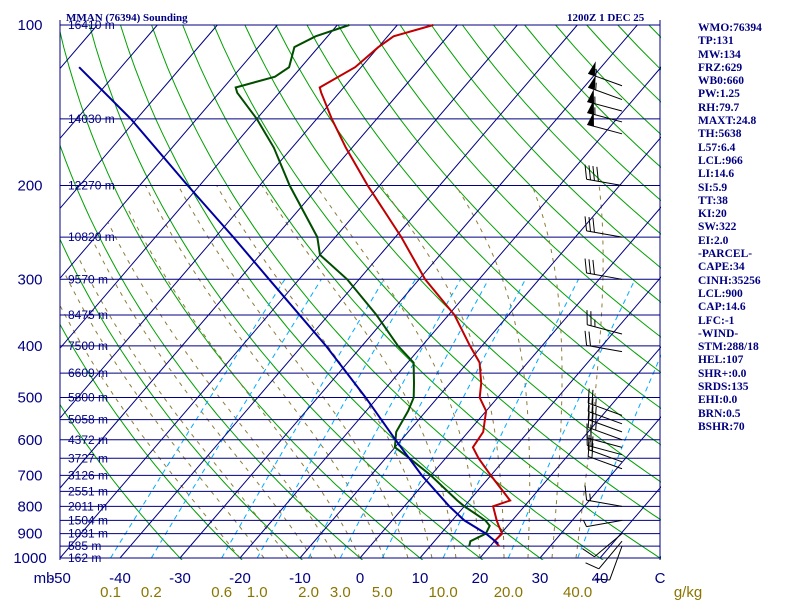 The image size is (800, 600). Describe the element at coordinates (257, 592) in the screenshot. I see `mixing-ratio-tick-label: 1.0` at that location.